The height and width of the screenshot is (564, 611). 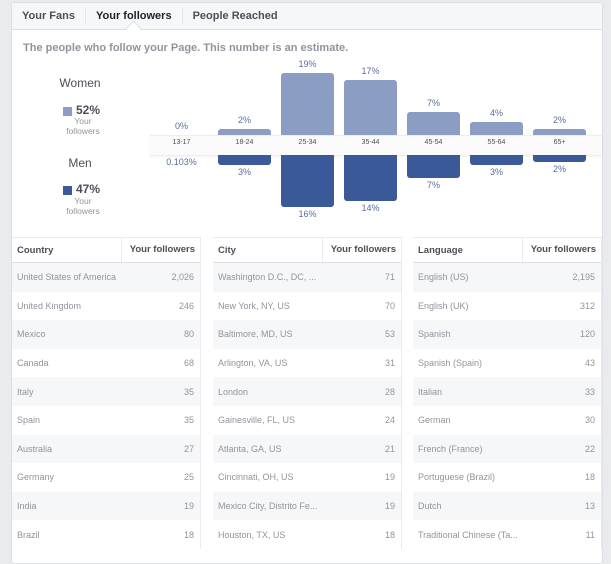 What do you see at coordinates (389, 277) in the screenshot?
I see `row-value: 71` at bounding box center [389, 277].